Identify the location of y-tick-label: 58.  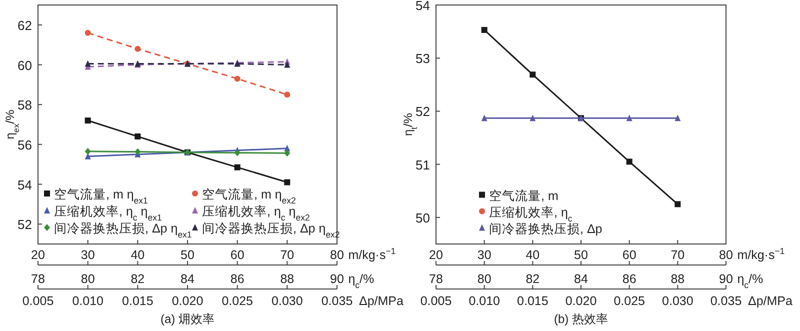
(25, 105).